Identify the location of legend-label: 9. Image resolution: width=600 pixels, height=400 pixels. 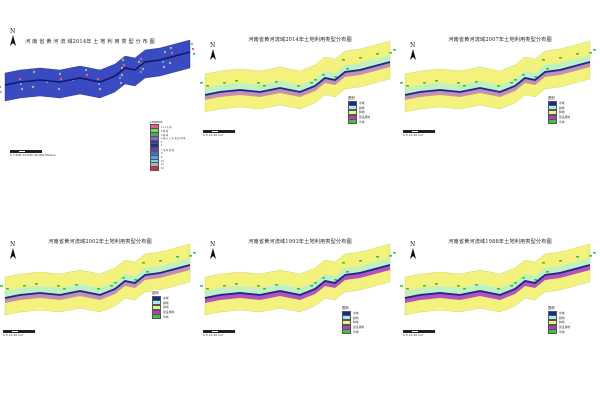
(162, 157).